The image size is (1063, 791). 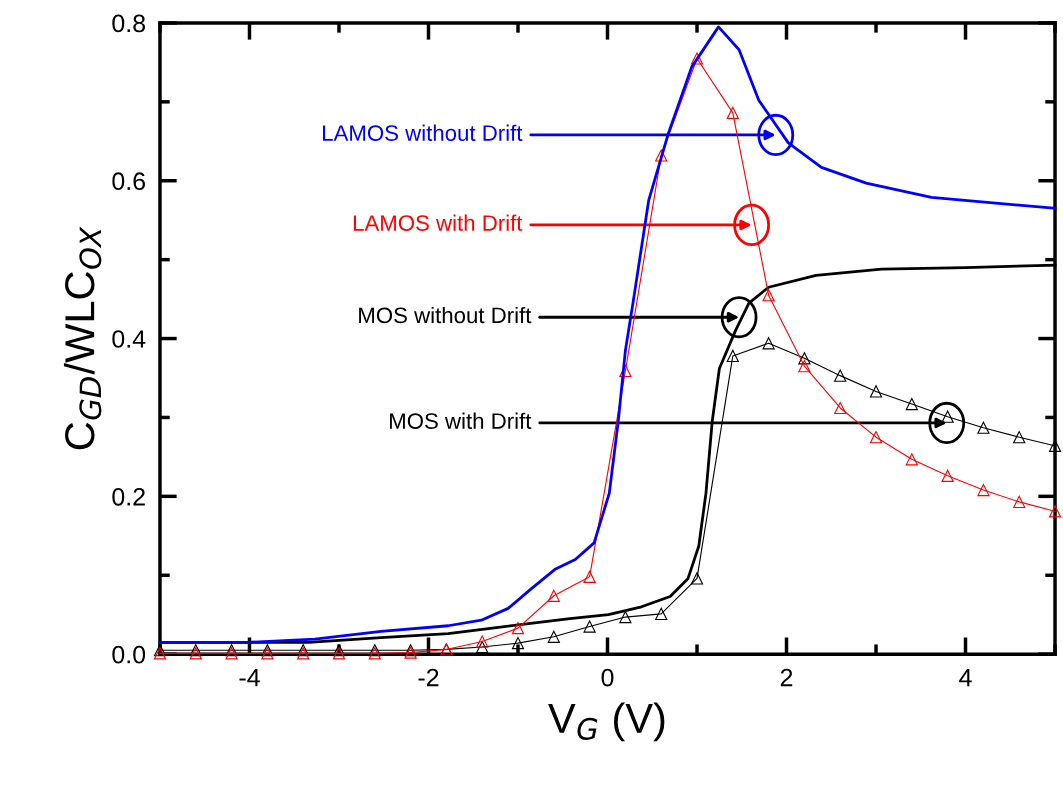 I want to click on x-tick-label: 0, so click(x=607, y=677).